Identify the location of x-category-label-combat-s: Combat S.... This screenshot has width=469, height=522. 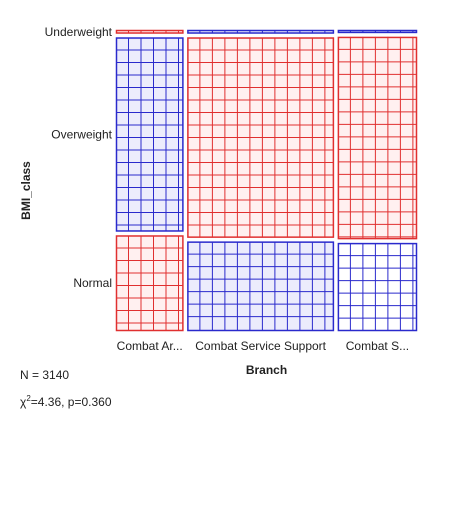
(377, 346).